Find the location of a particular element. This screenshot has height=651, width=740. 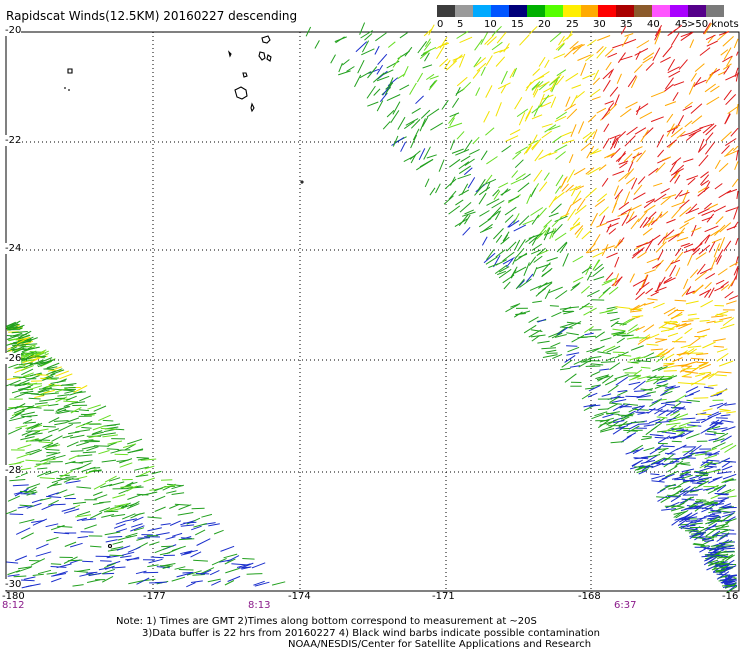

latitude-label: -30 is located at coordinates (13, 584).